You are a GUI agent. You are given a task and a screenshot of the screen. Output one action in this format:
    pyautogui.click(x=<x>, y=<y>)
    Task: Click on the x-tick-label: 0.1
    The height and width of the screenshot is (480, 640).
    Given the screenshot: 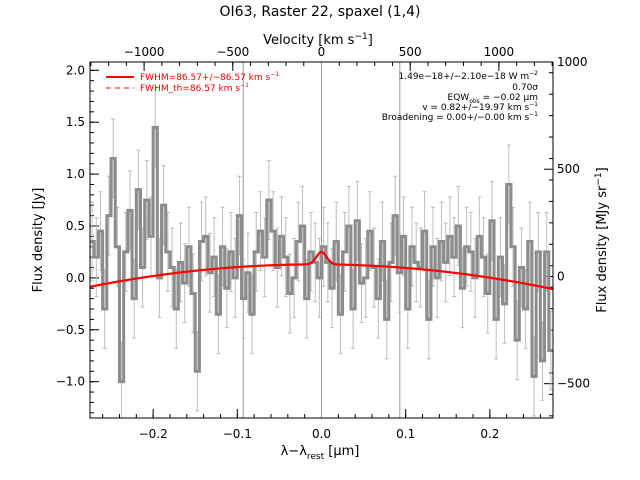 What is the action you would take?
    pyautogui.click(x=405, y=434)
    